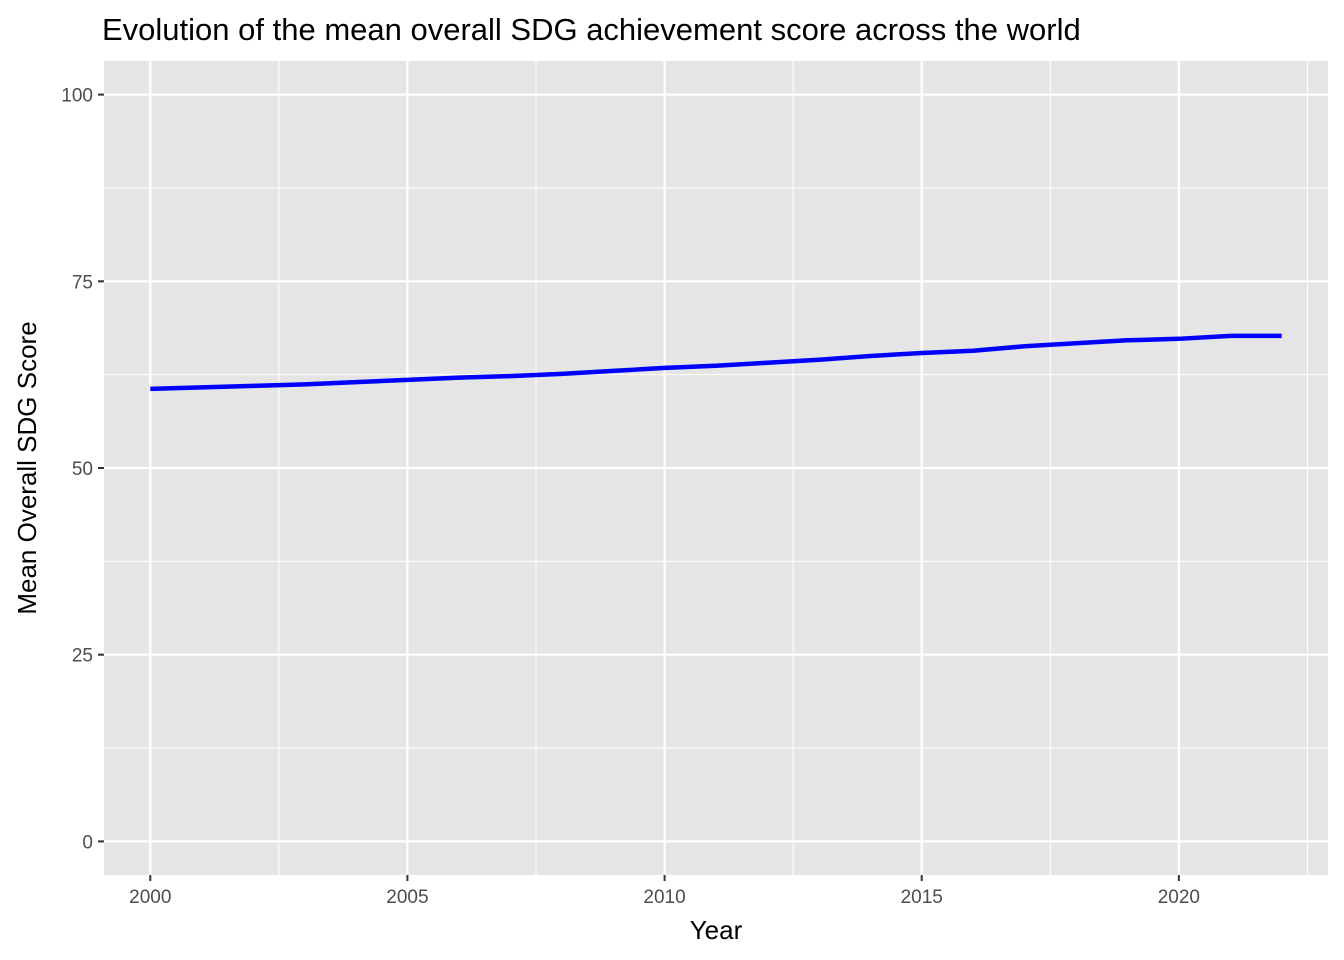  Describe the element at coordinates (407, 897) in the screenshot. I see `x-tick-label: 2005` at that location.